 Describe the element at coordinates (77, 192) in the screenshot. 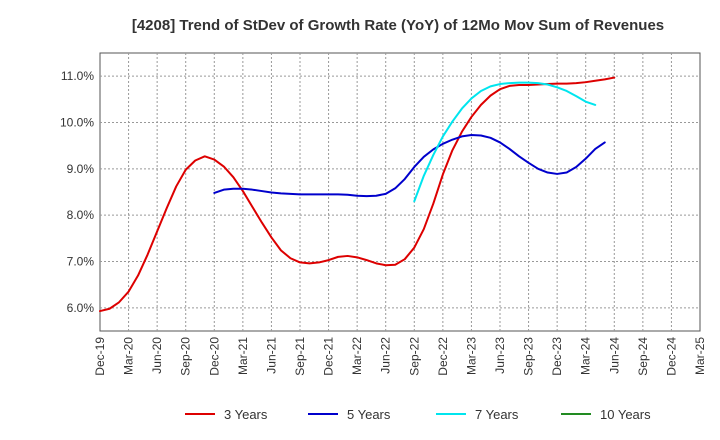

I see `y-axis-ticks: 6.0% 7.0% 8.0% 9.0% 10.0% 11.0%` at that location.